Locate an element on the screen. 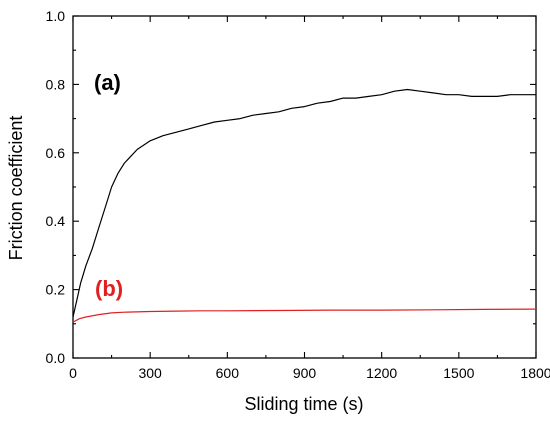 The height and width of the screenshot is (423, 550). annotation-b: (b) is located at coordinates (109, 288).